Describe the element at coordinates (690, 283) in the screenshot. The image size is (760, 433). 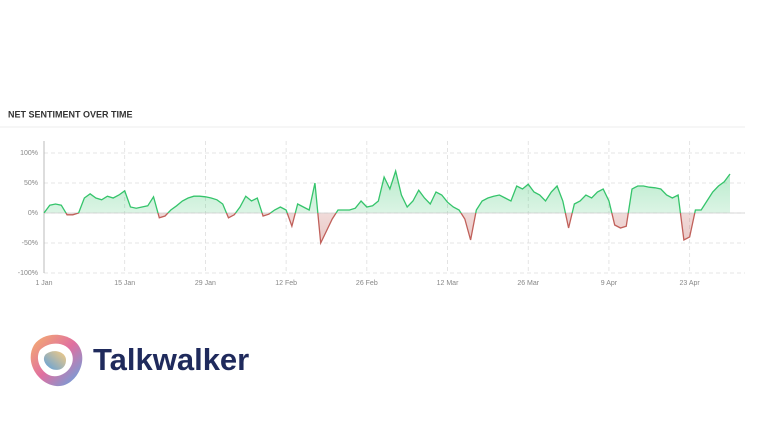
I see `x-tick-label: 23 Apr` at that location.